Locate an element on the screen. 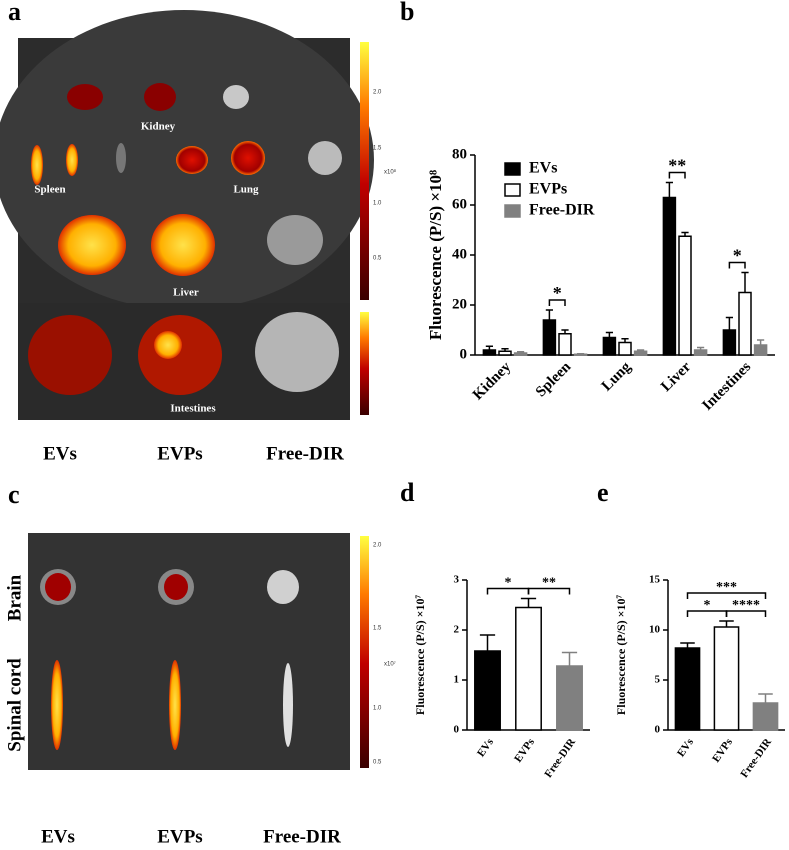 This screenshot has width=789, height=850. x-tick-label: Liver is located at coordinates (676, 377).